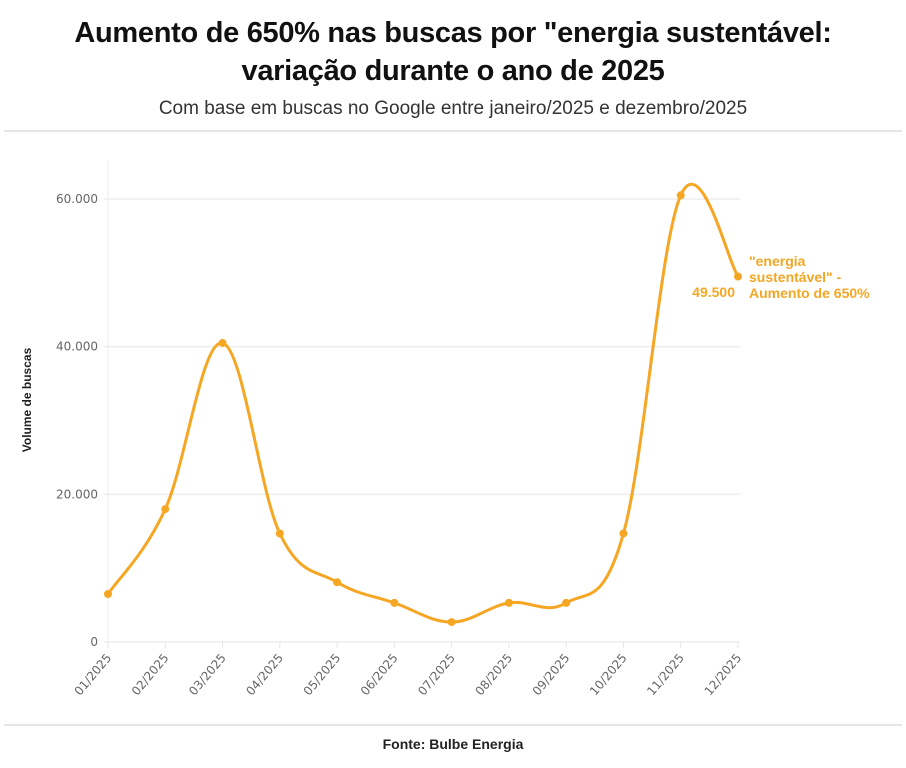  What do you see at coordinates (608, 674) in the screenshot?
I see `x-tick-label: 10/2025` at bounding box center [608, 674].